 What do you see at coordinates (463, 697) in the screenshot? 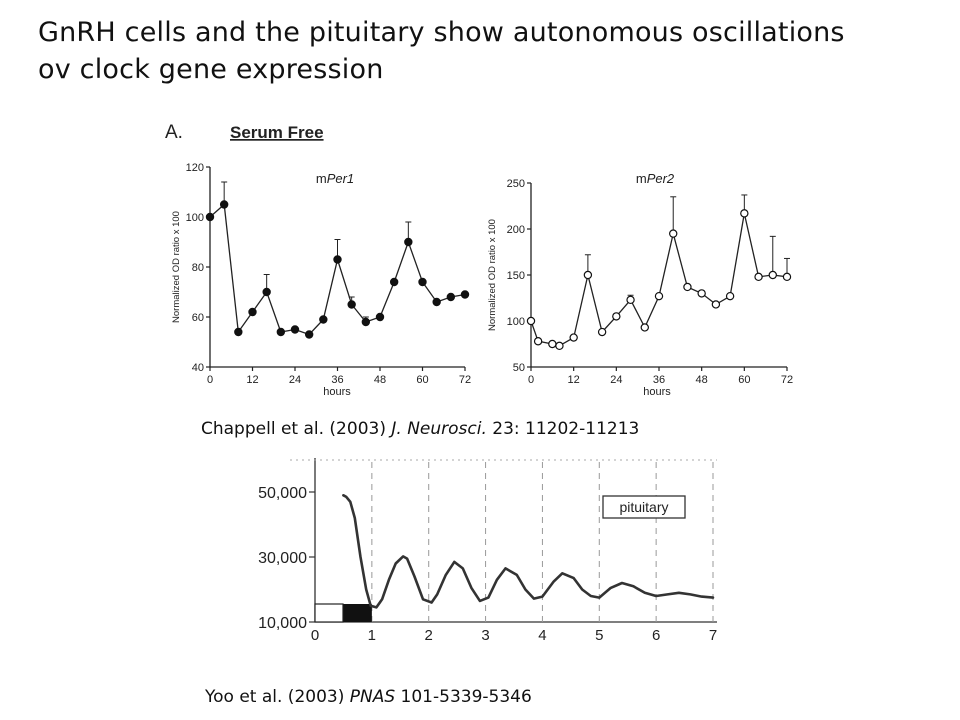
I see `citation2-details: 101-5339-5346` at bounding box center [463, 697].